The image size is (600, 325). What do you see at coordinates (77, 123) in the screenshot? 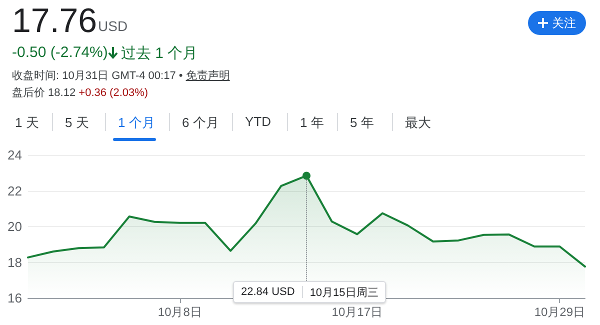
I see `text: 5 天` at bounding box center [77, 123].